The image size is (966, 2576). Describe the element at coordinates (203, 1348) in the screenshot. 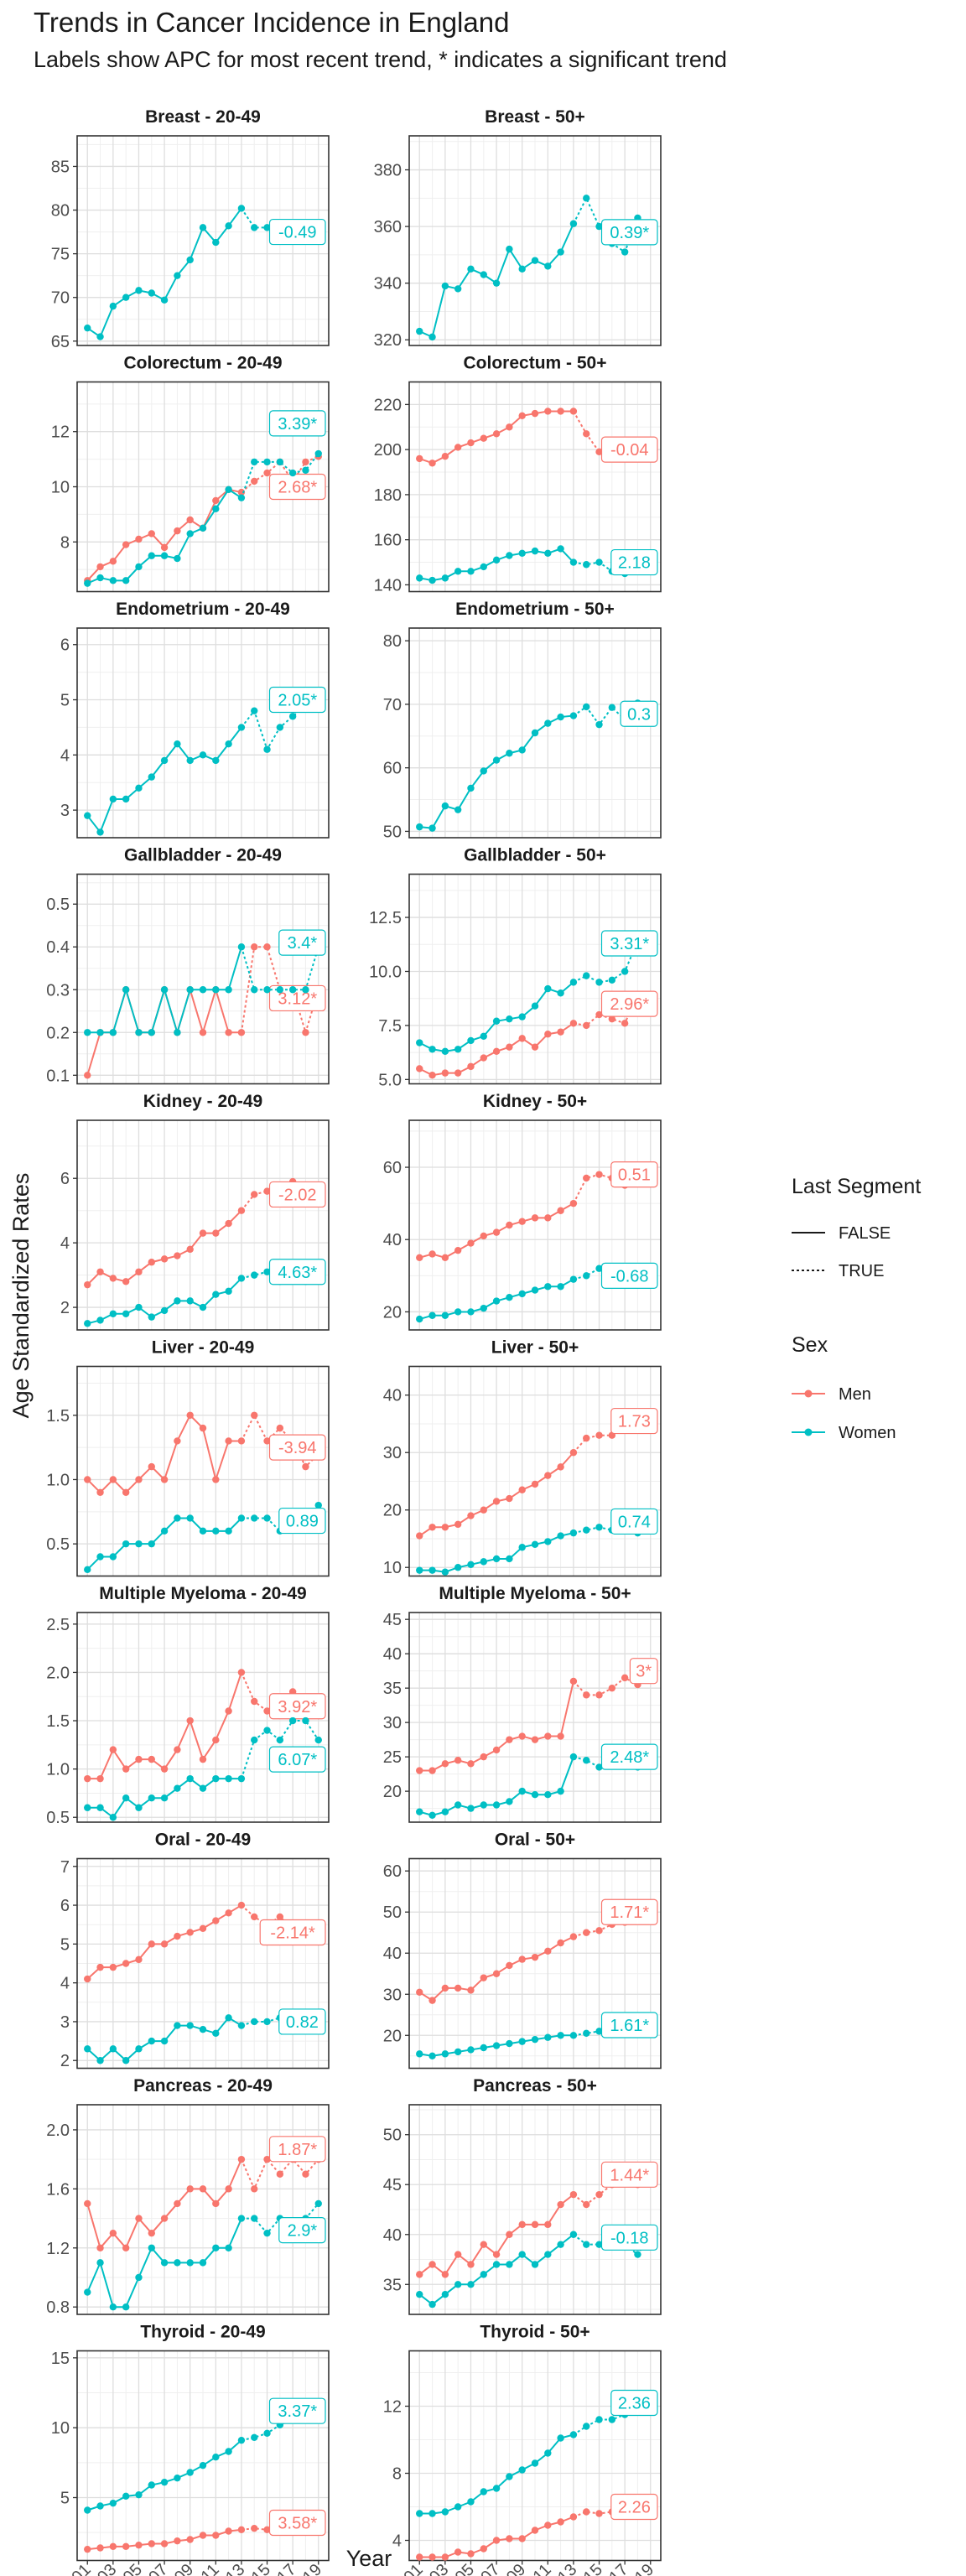

I see `panel-title: Liver - 20-49` at that location.